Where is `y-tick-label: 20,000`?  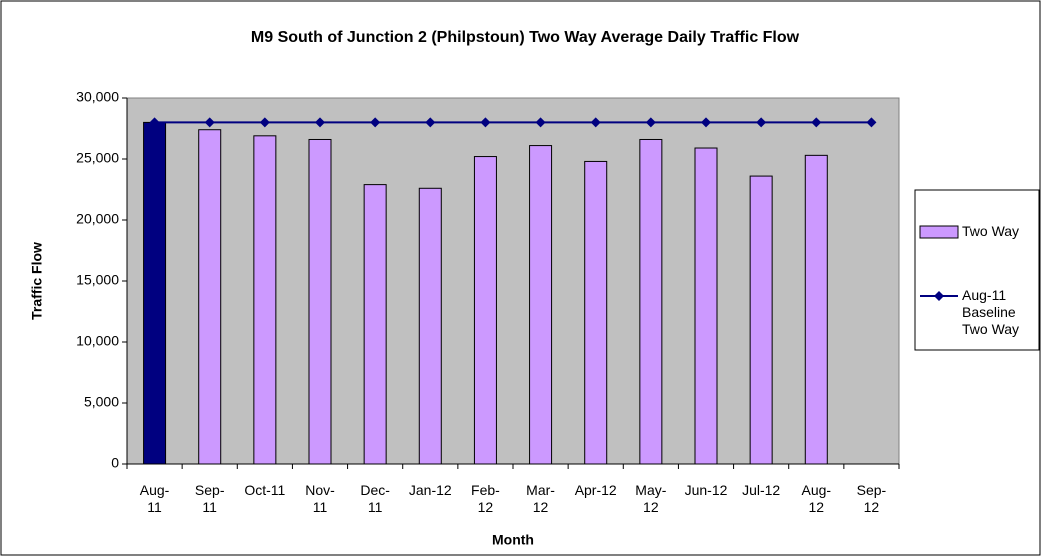
y-tick-label: 20,000 is located at coordinates (97, 219).